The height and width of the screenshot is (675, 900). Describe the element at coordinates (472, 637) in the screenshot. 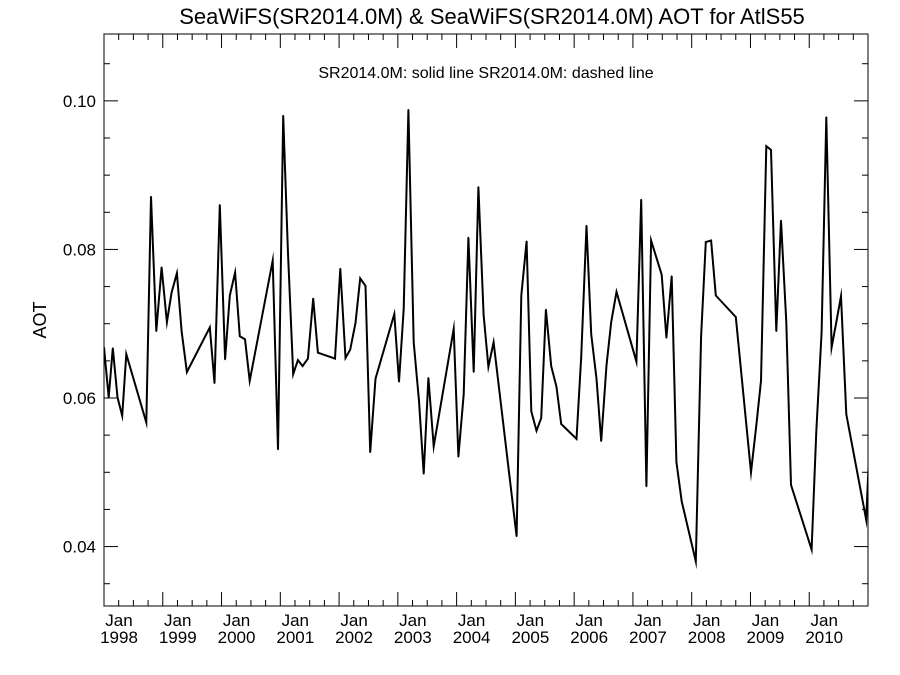

I see `x-tick-year-label: 2004` at that location.